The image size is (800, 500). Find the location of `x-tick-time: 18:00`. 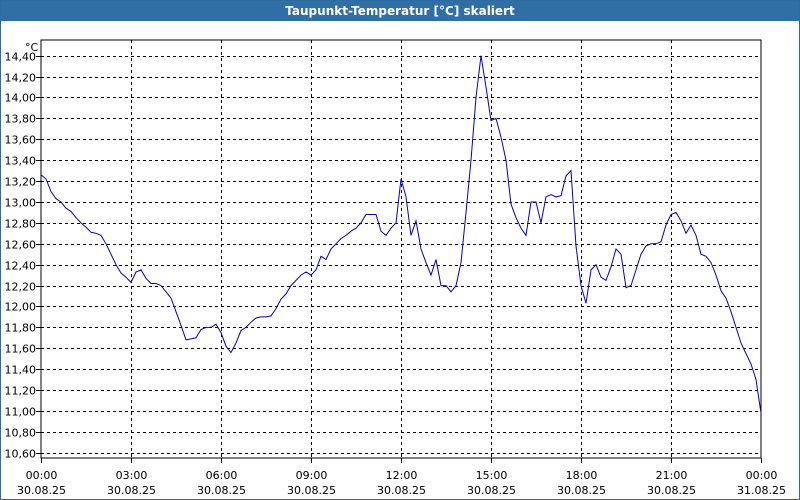

x-tick-time: 18:00 is located at coordinates (582, 475).